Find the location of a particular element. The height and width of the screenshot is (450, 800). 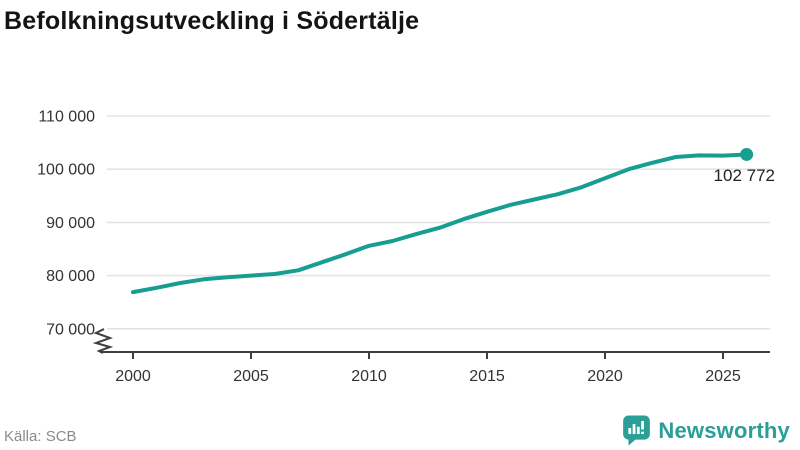

y-axis: 70 000 80 000 90 000 100 000 110 000 is located at coordinates (66, 224).